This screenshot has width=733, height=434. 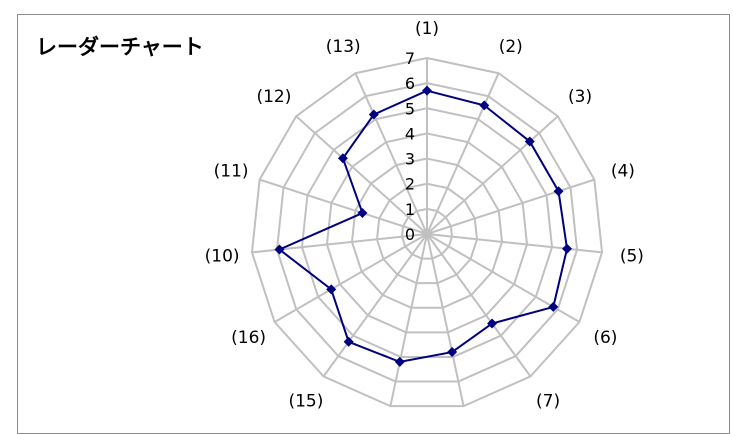 I want to click on category-label: (11), so click(x=231, y=171).